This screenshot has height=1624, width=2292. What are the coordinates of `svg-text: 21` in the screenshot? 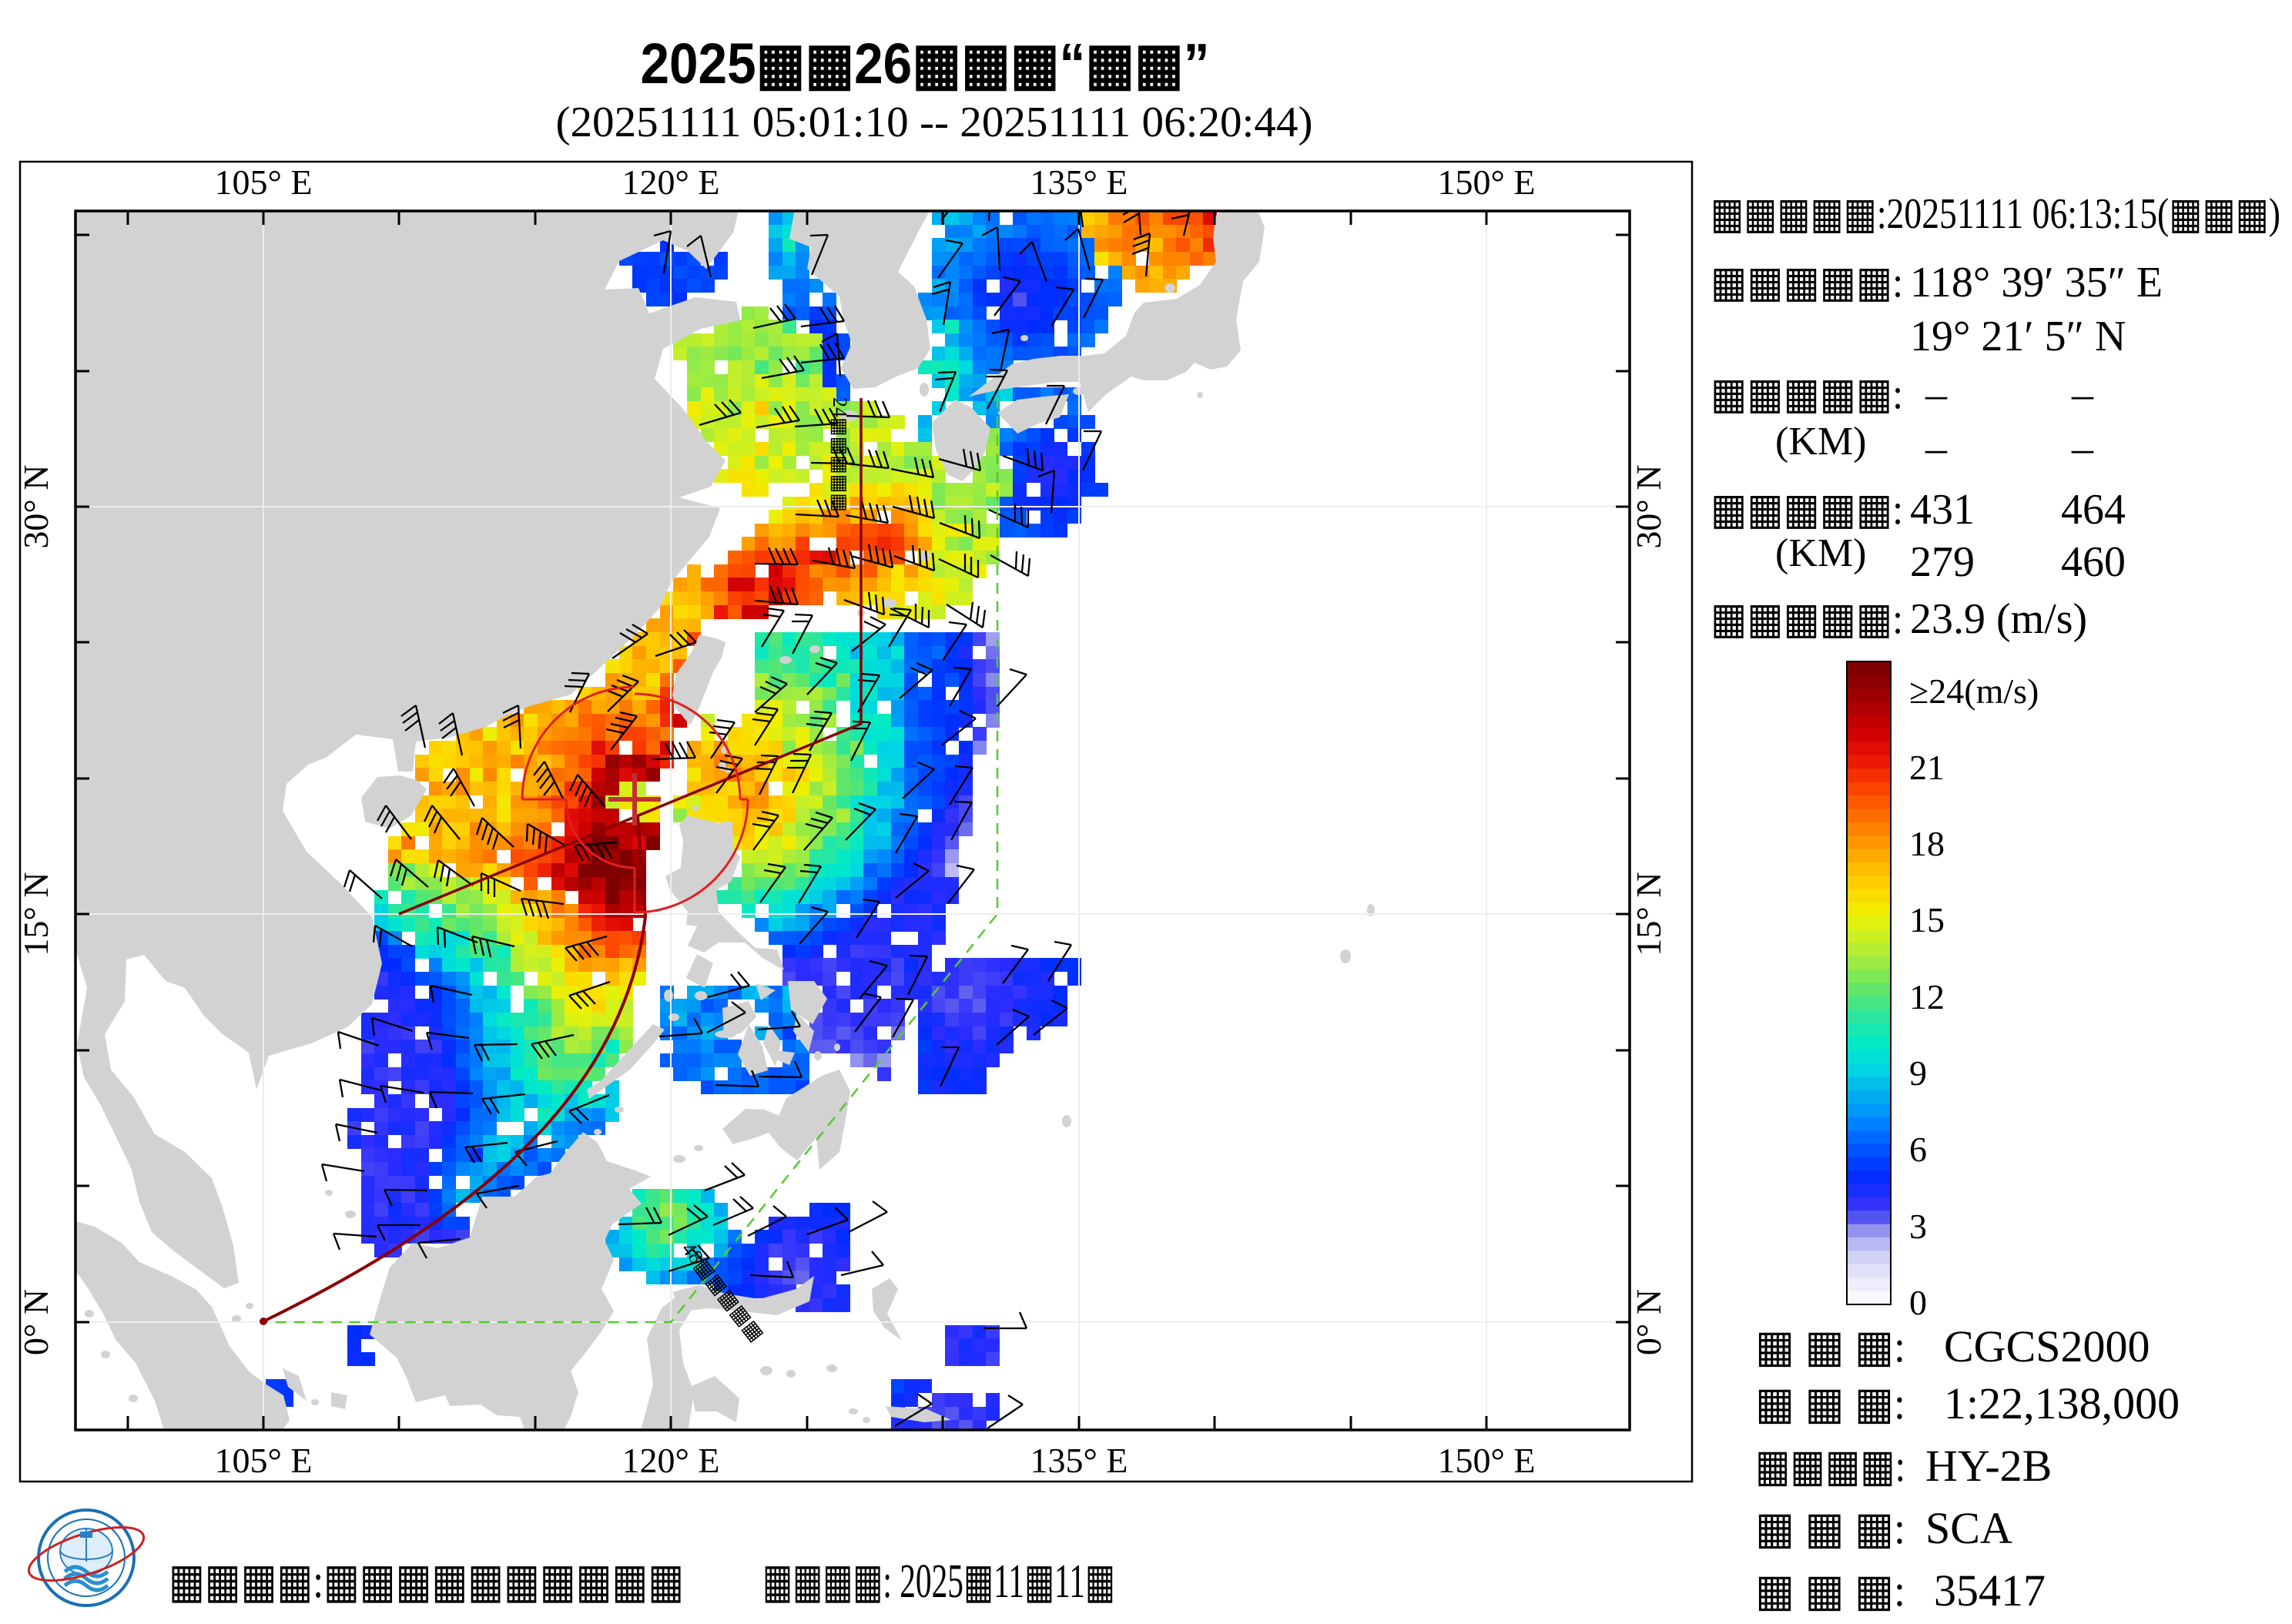 It's located at (1927, 767).